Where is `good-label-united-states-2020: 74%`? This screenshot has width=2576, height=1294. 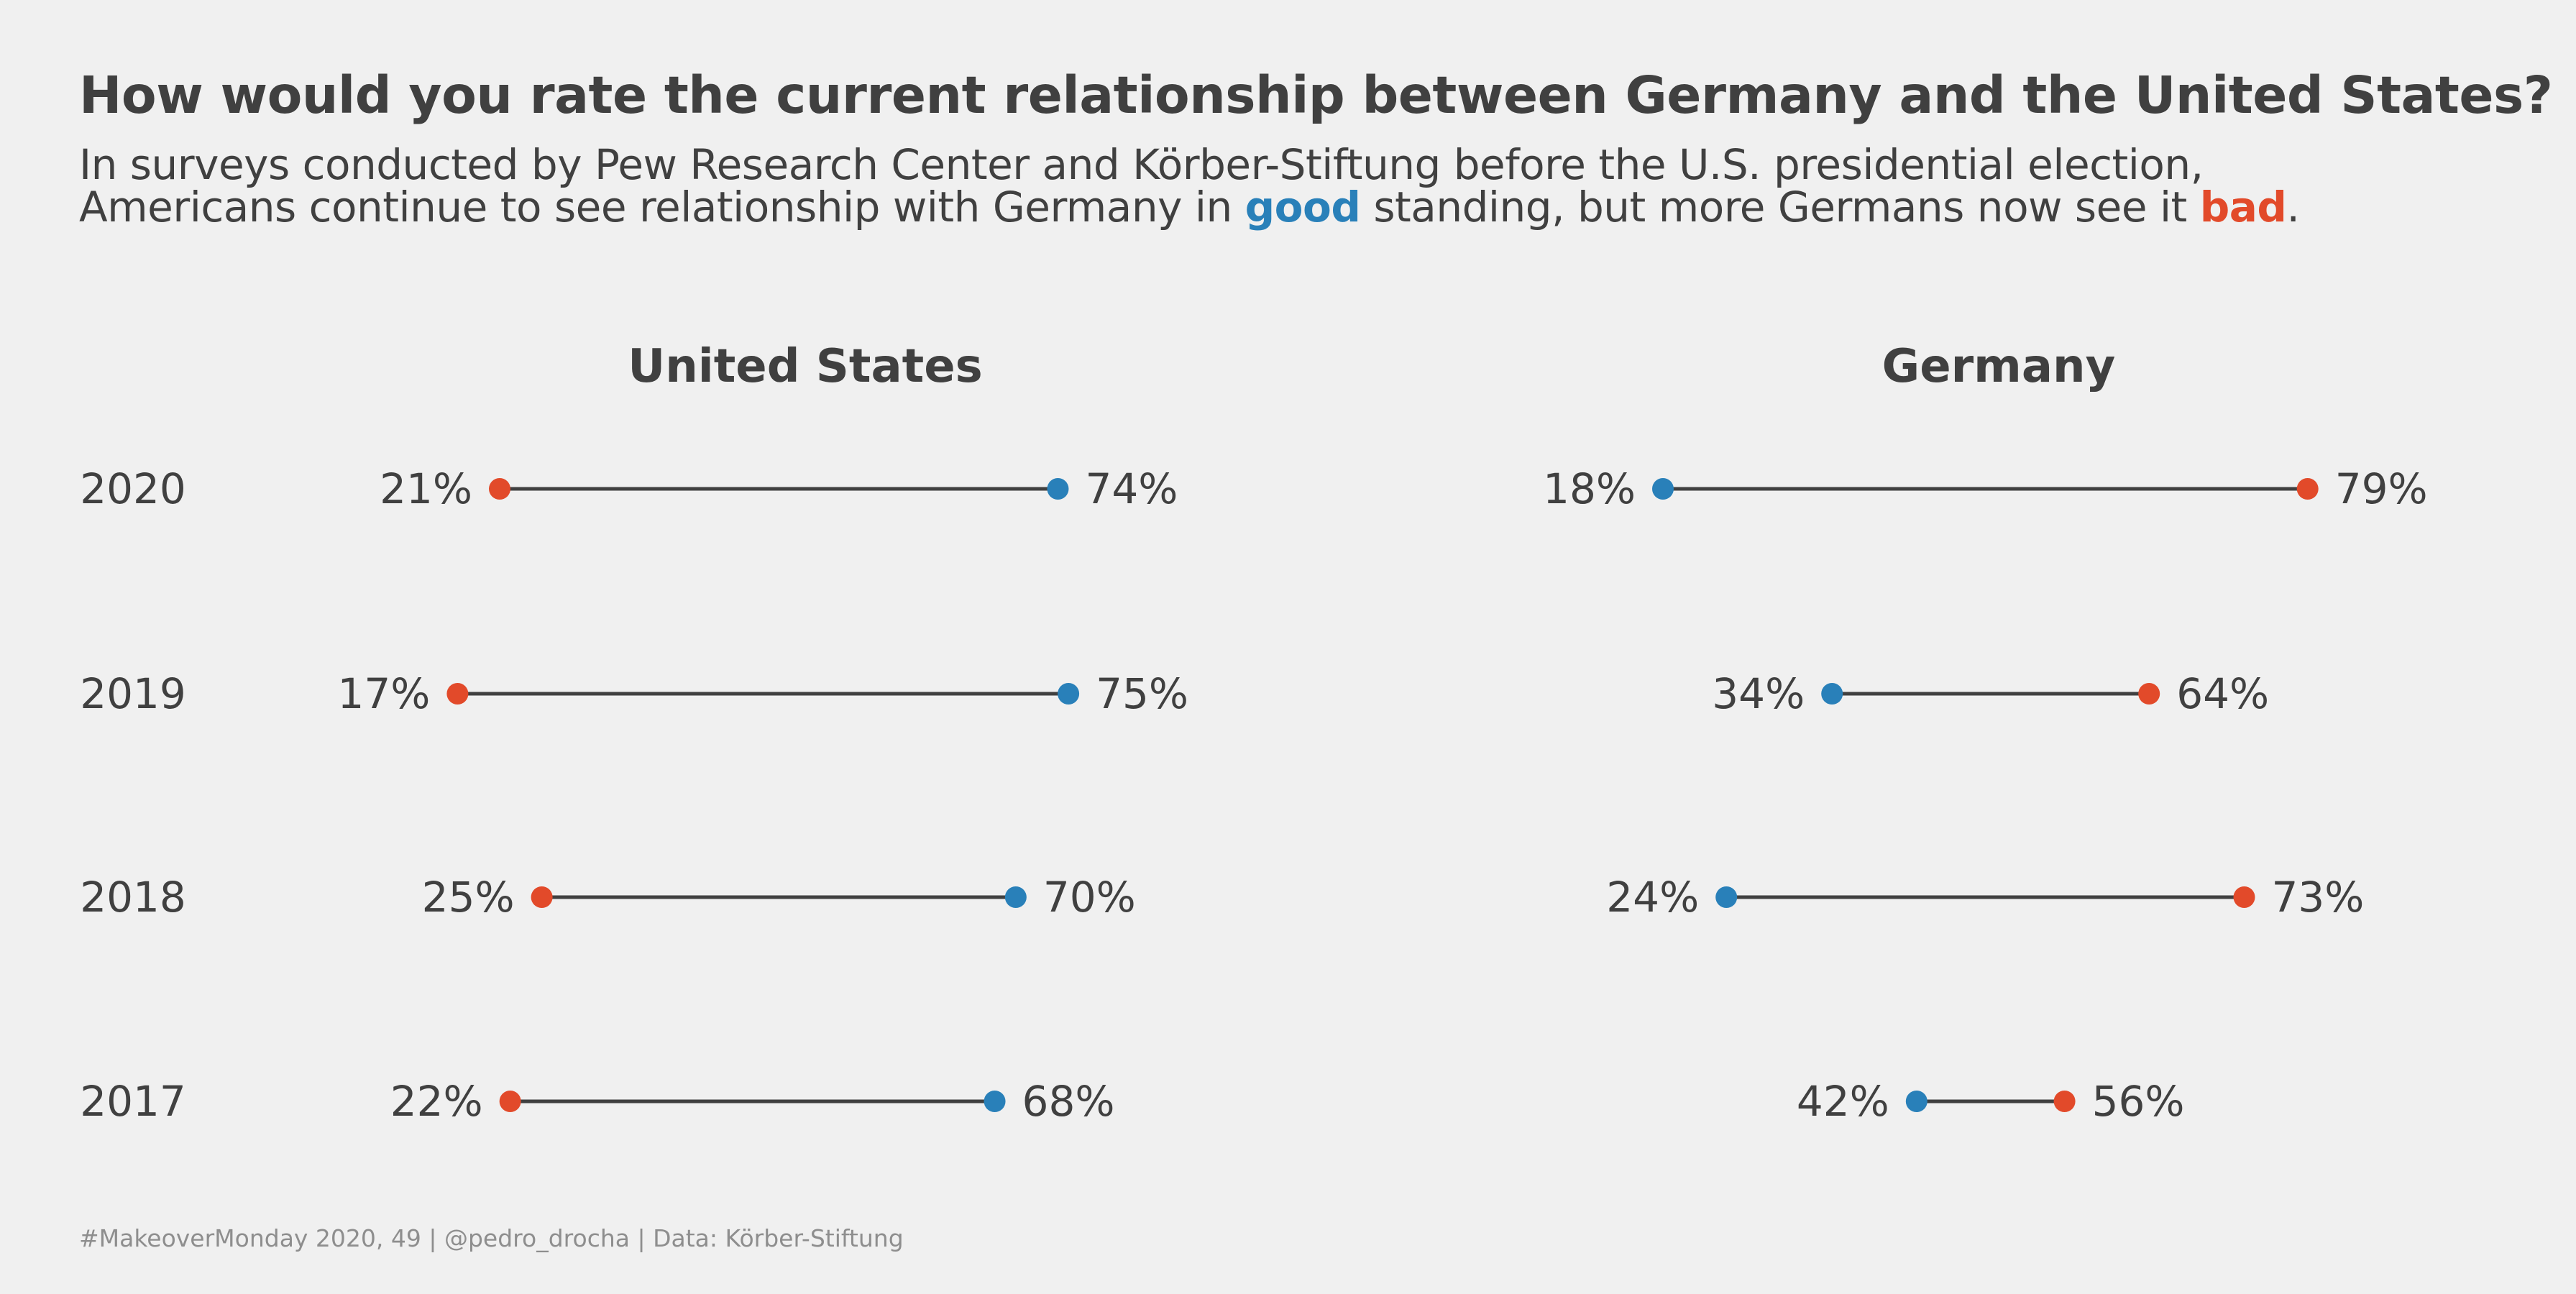 good-label-united-states-2020: 74% is located at coordinates (1131, 489).